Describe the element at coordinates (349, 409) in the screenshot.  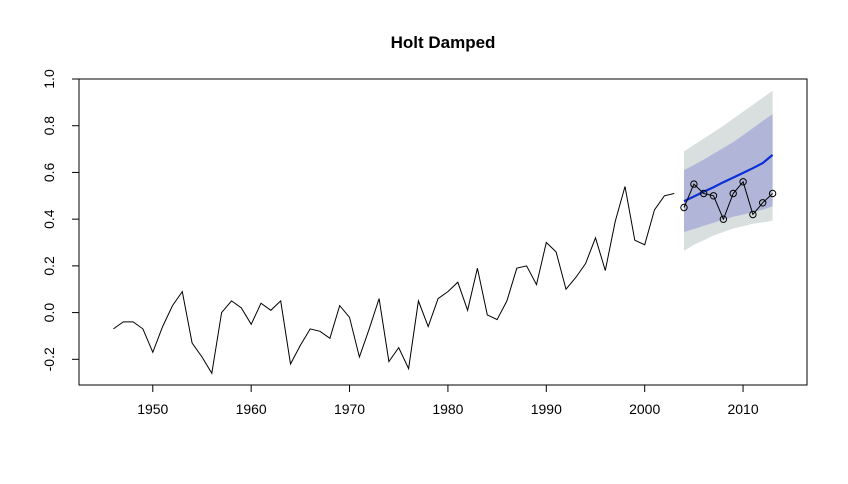
I see `x-tick-label: 1970` at that location.